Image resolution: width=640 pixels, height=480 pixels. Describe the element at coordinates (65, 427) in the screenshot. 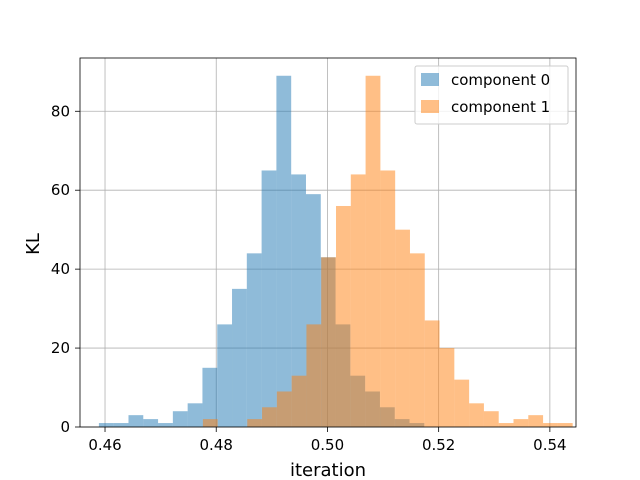

I see `y-tick-label: 0` at that location.